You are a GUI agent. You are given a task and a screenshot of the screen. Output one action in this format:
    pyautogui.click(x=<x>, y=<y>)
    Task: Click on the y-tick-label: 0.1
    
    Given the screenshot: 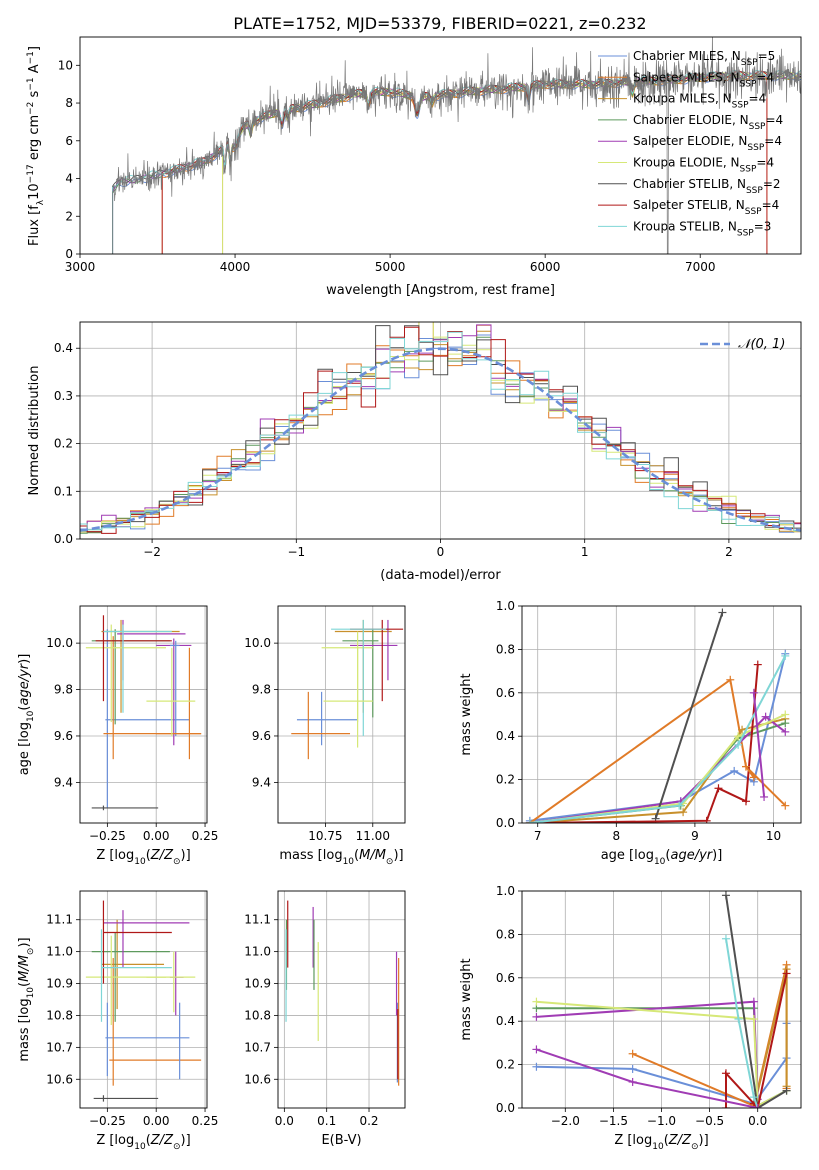 What is the action you would take?
    pyautogui.click(x=63, y=491)
    